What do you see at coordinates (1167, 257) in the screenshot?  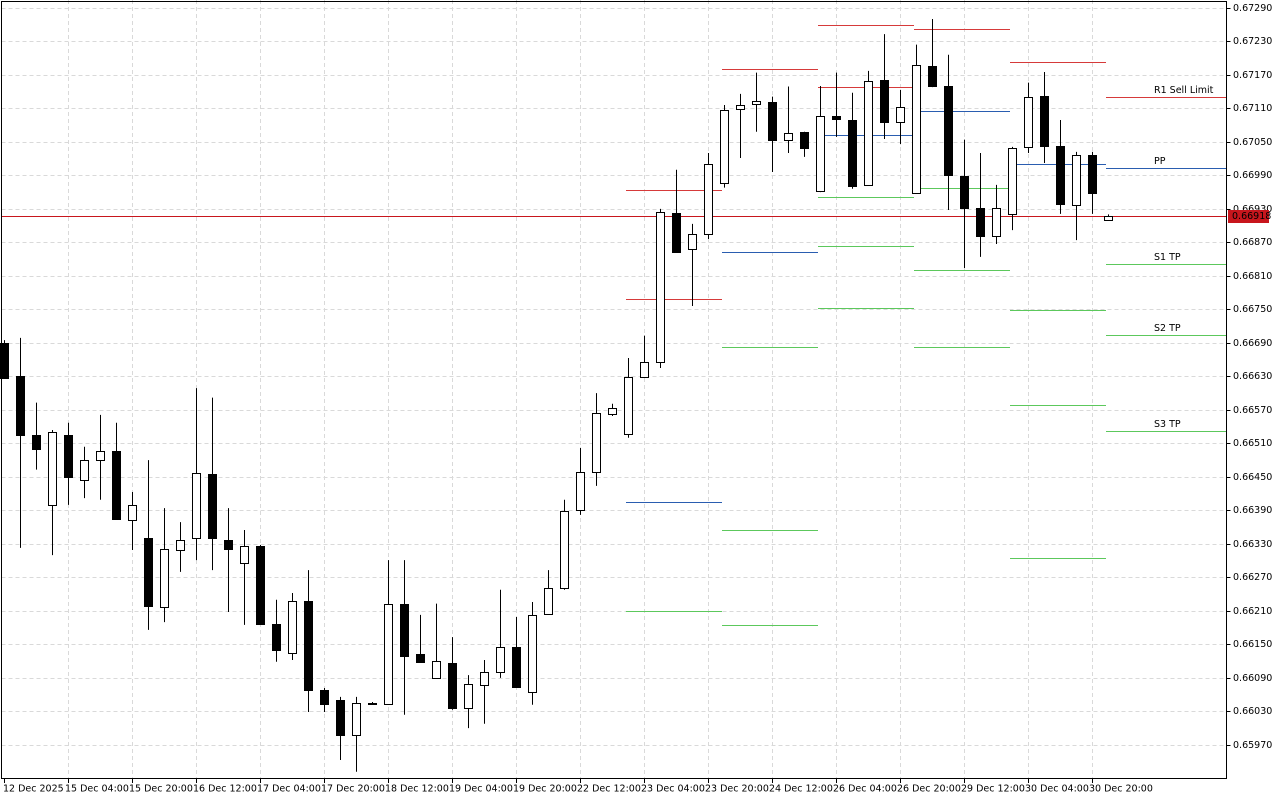 I see `pivot-label: S1 TP` at bounding box center [1167, 257].